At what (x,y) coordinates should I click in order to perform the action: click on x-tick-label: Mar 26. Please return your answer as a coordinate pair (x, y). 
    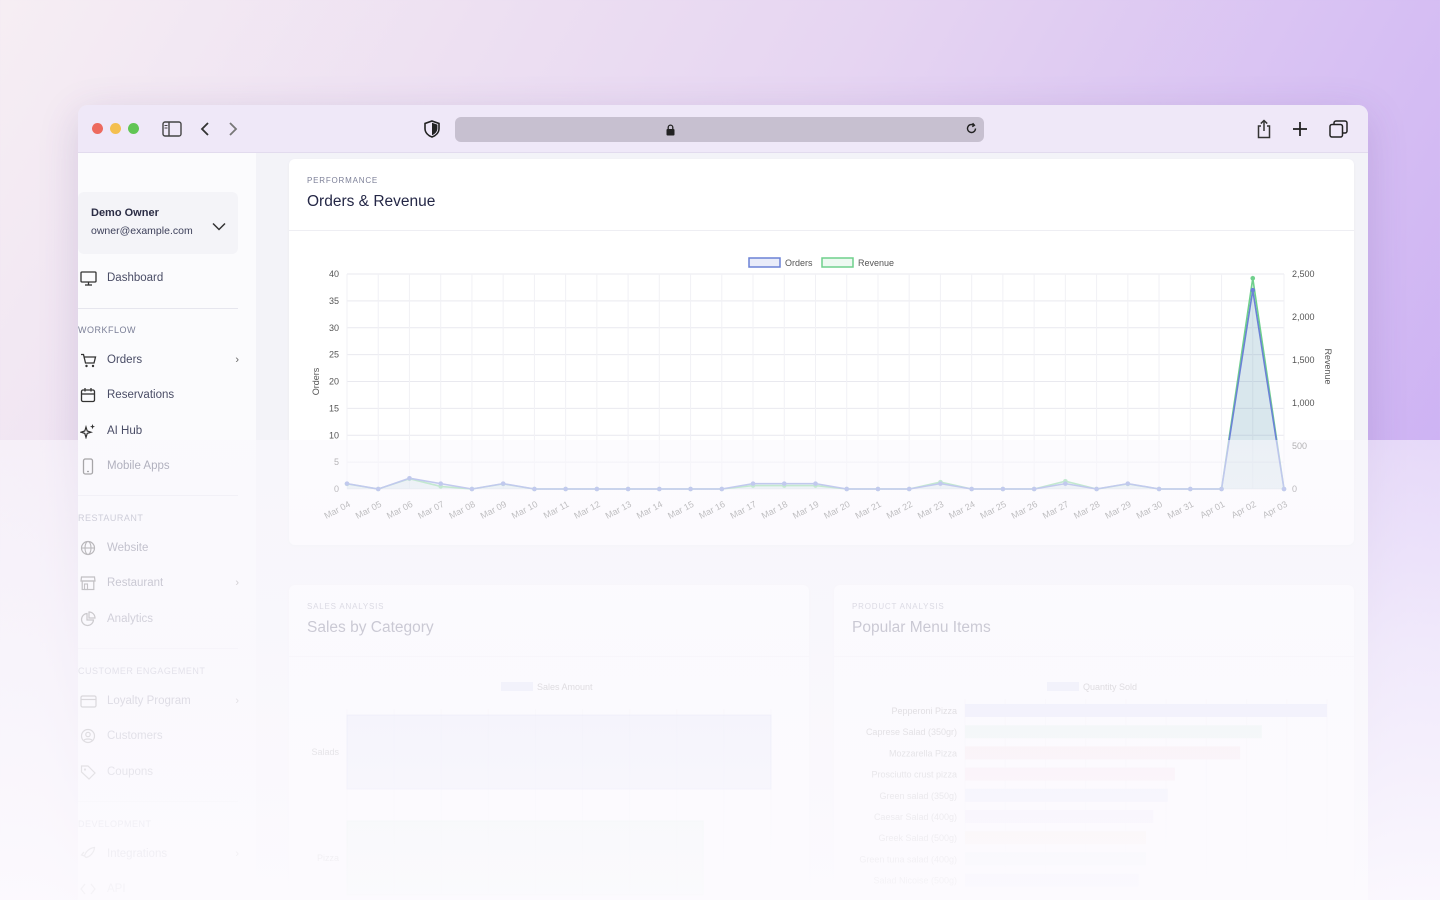
    Looking at the image, I should click on (1024, 510).